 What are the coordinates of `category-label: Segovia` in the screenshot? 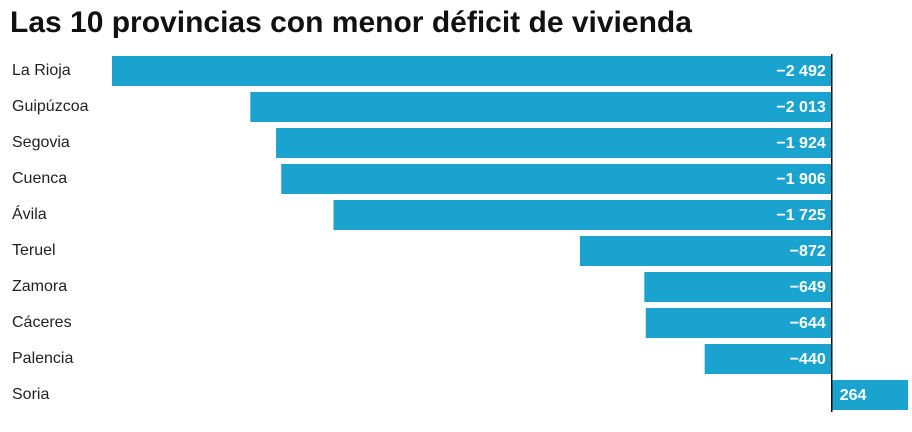 It's located at (41, 142).